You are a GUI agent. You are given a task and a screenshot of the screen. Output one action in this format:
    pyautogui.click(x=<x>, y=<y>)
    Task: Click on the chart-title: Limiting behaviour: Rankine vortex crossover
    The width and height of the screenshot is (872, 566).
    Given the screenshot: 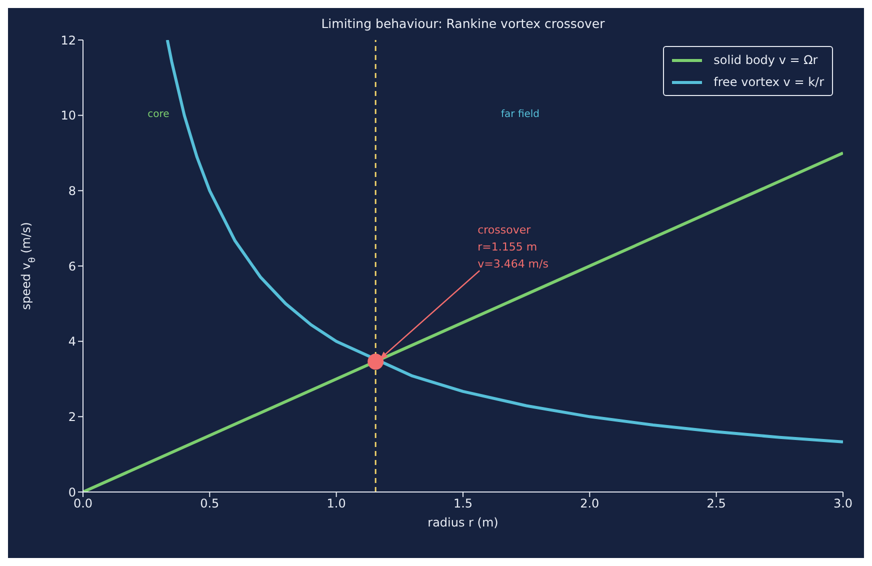 What is the action you would take?
    pyautogui.click(x=463, y=23)
    